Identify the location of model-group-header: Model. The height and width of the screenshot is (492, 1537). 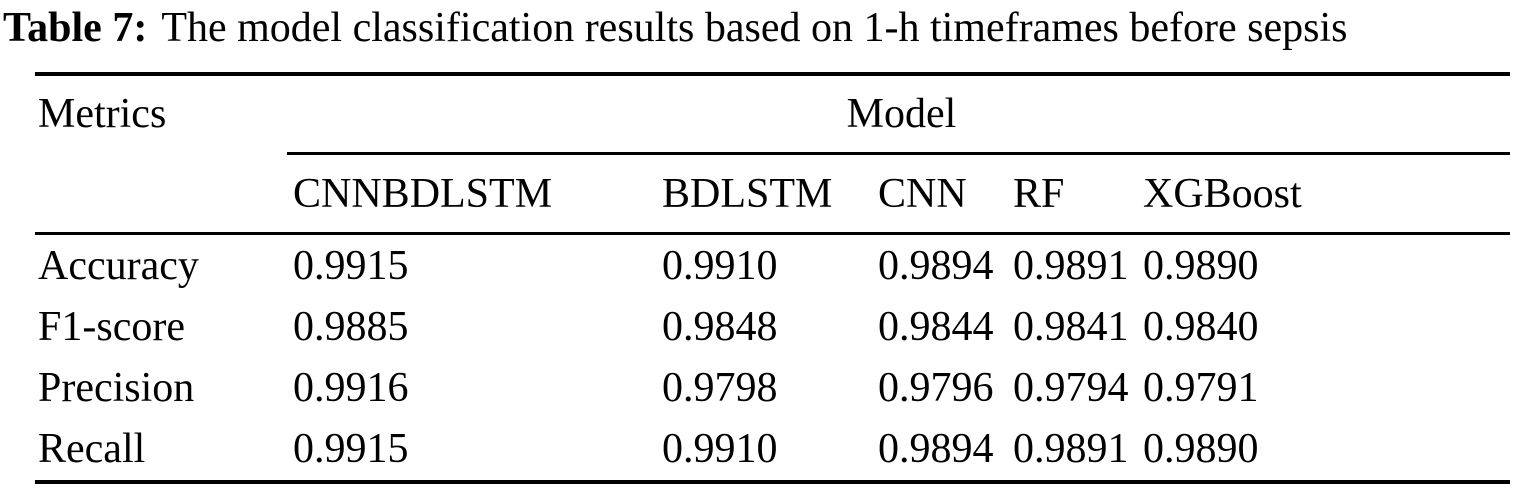
(901, 114).